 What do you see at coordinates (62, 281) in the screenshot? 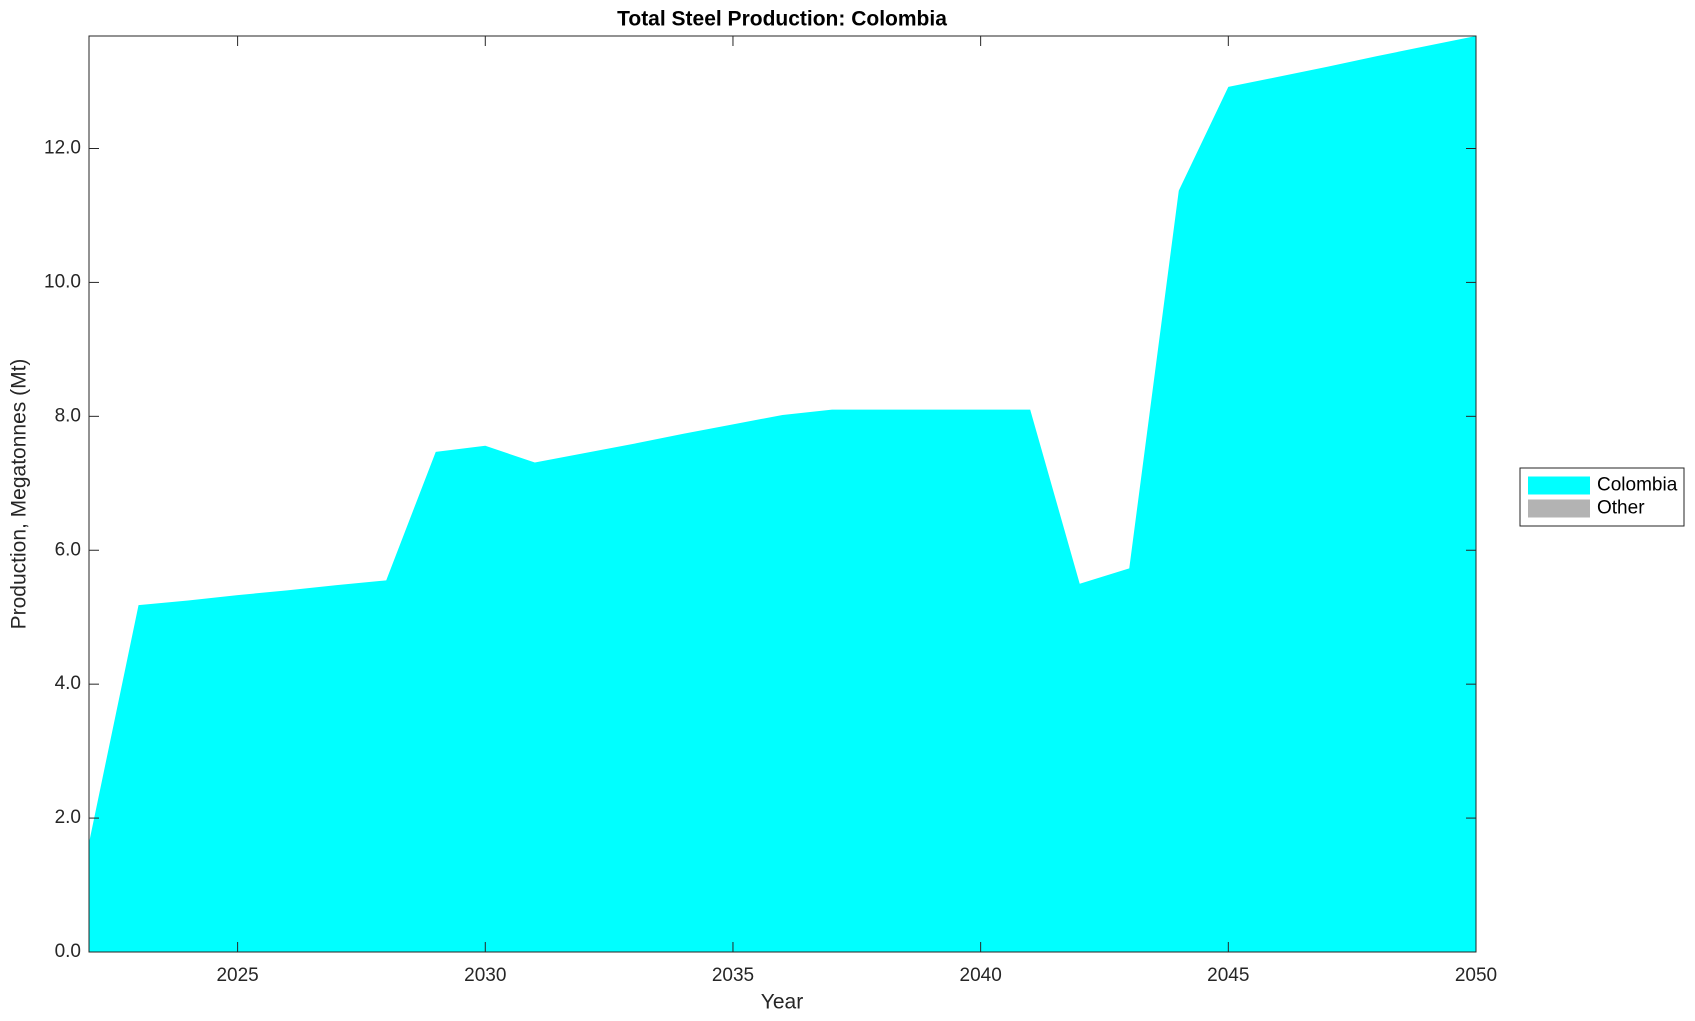
I see `y-tick-label: 10.0` at bounding box center [62, 281].